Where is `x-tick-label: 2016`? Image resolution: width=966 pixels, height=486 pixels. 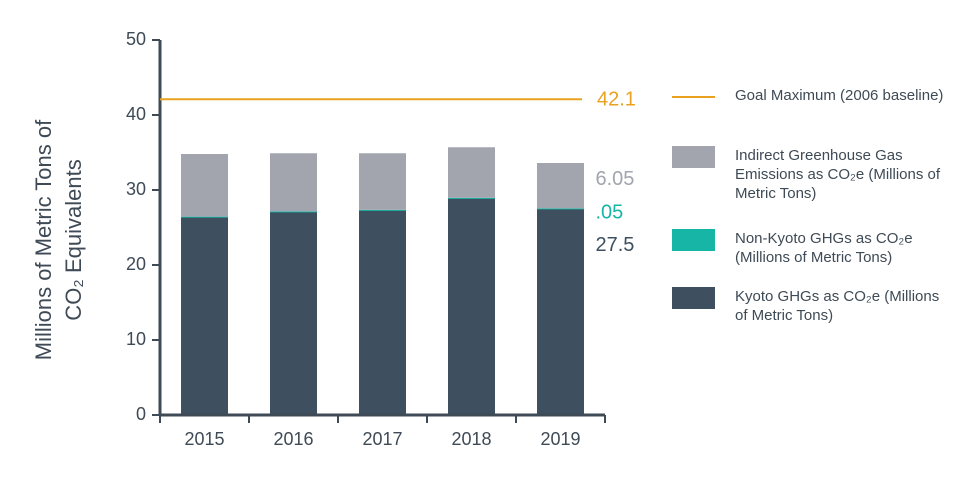 x-tick-label: 2016 is located at coordinates (293, 439).